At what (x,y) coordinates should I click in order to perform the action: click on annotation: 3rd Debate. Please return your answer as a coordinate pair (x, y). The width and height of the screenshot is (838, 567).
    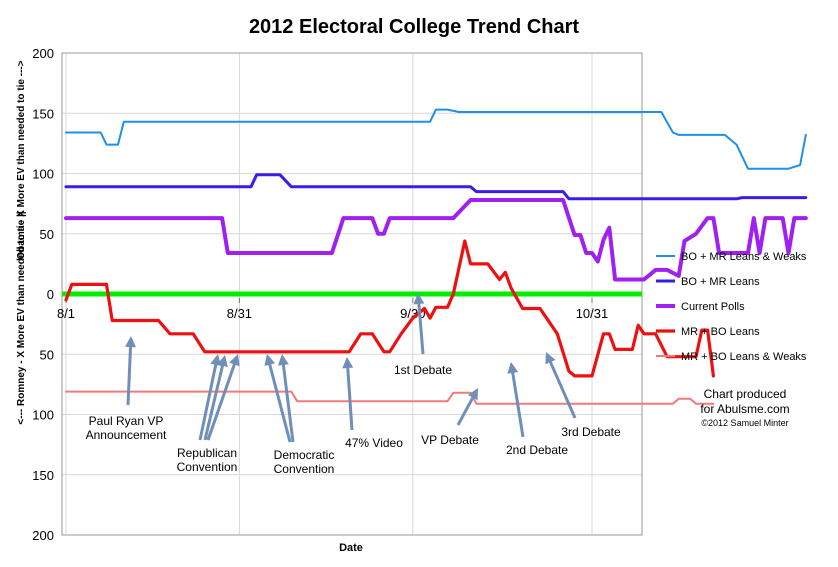
    Looking at the image, I should click on (583, 395).